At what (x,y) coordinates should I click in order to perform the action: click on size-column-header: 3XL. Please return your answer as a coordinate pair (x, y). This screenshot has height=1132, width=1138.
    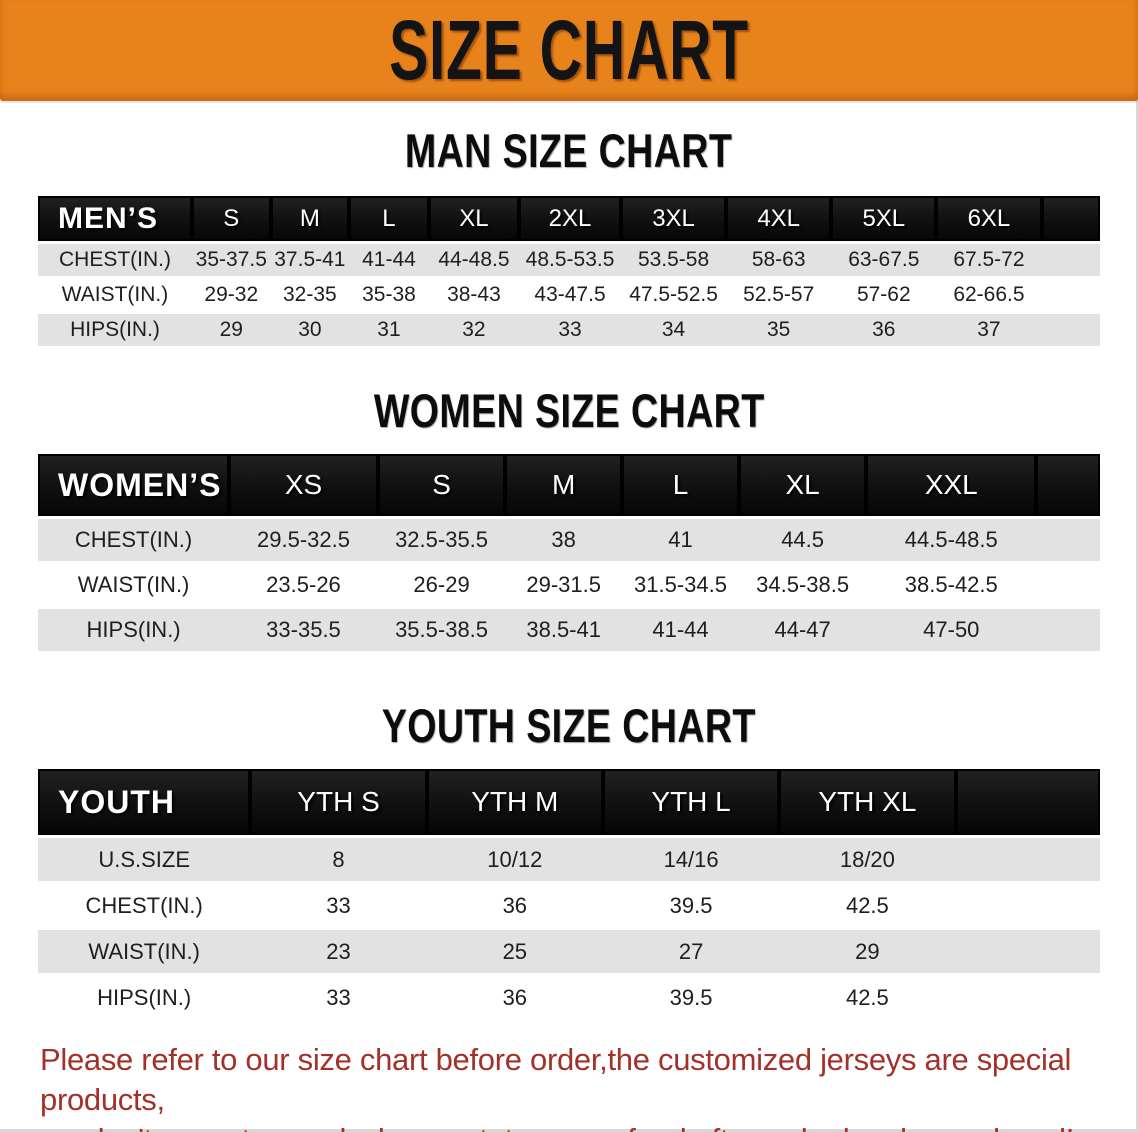
    Looking at the image, I should click on (674, 218).